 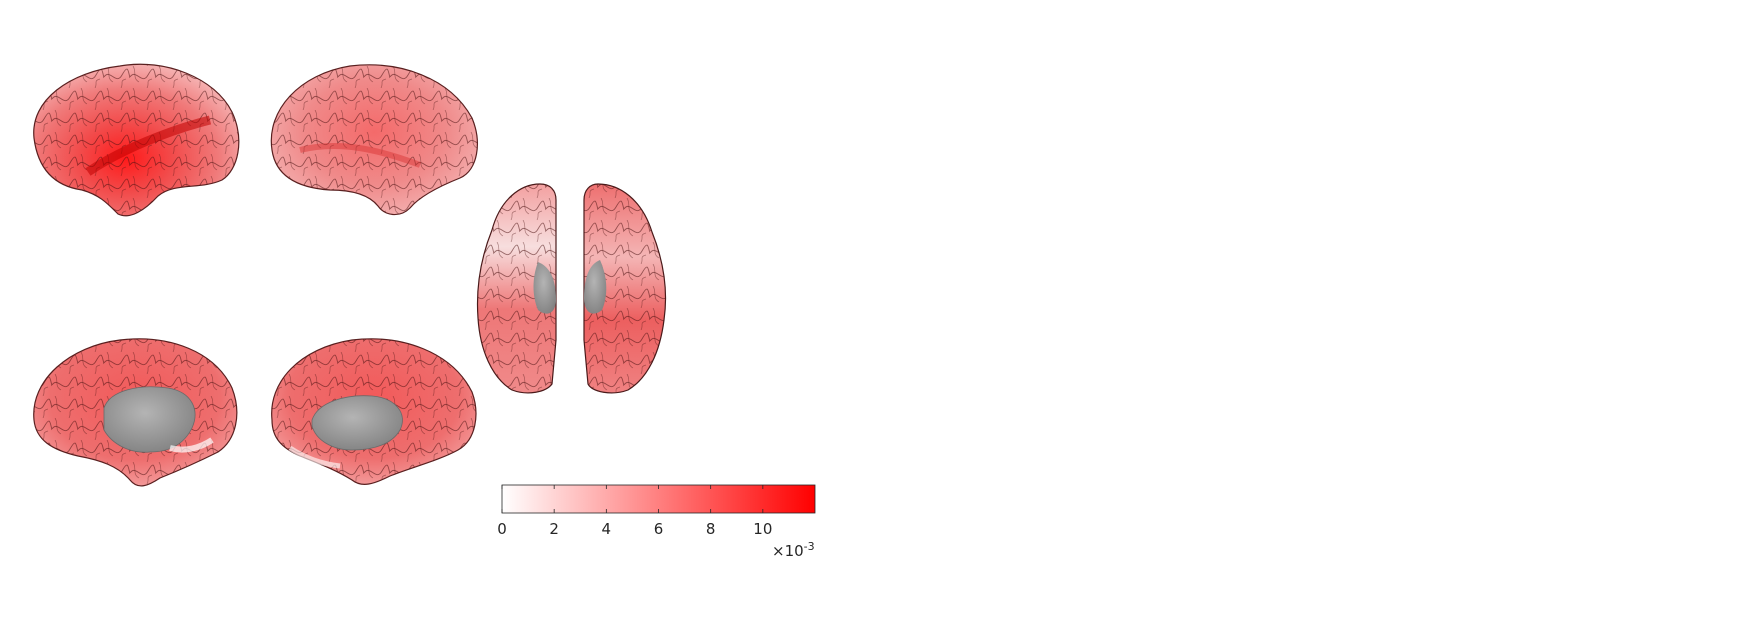 What do you see at coordinates (374, 140) in the screenshot?
I see `brain-view-right-lateral` at bounding box center [374, 140].